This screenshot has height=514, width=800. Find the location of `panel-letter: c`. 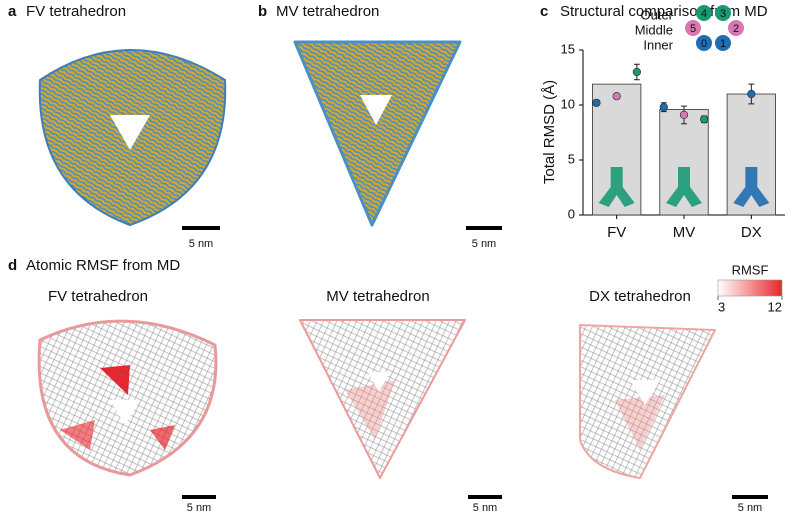

panel-letter: c is located at coordinates (544, 11).